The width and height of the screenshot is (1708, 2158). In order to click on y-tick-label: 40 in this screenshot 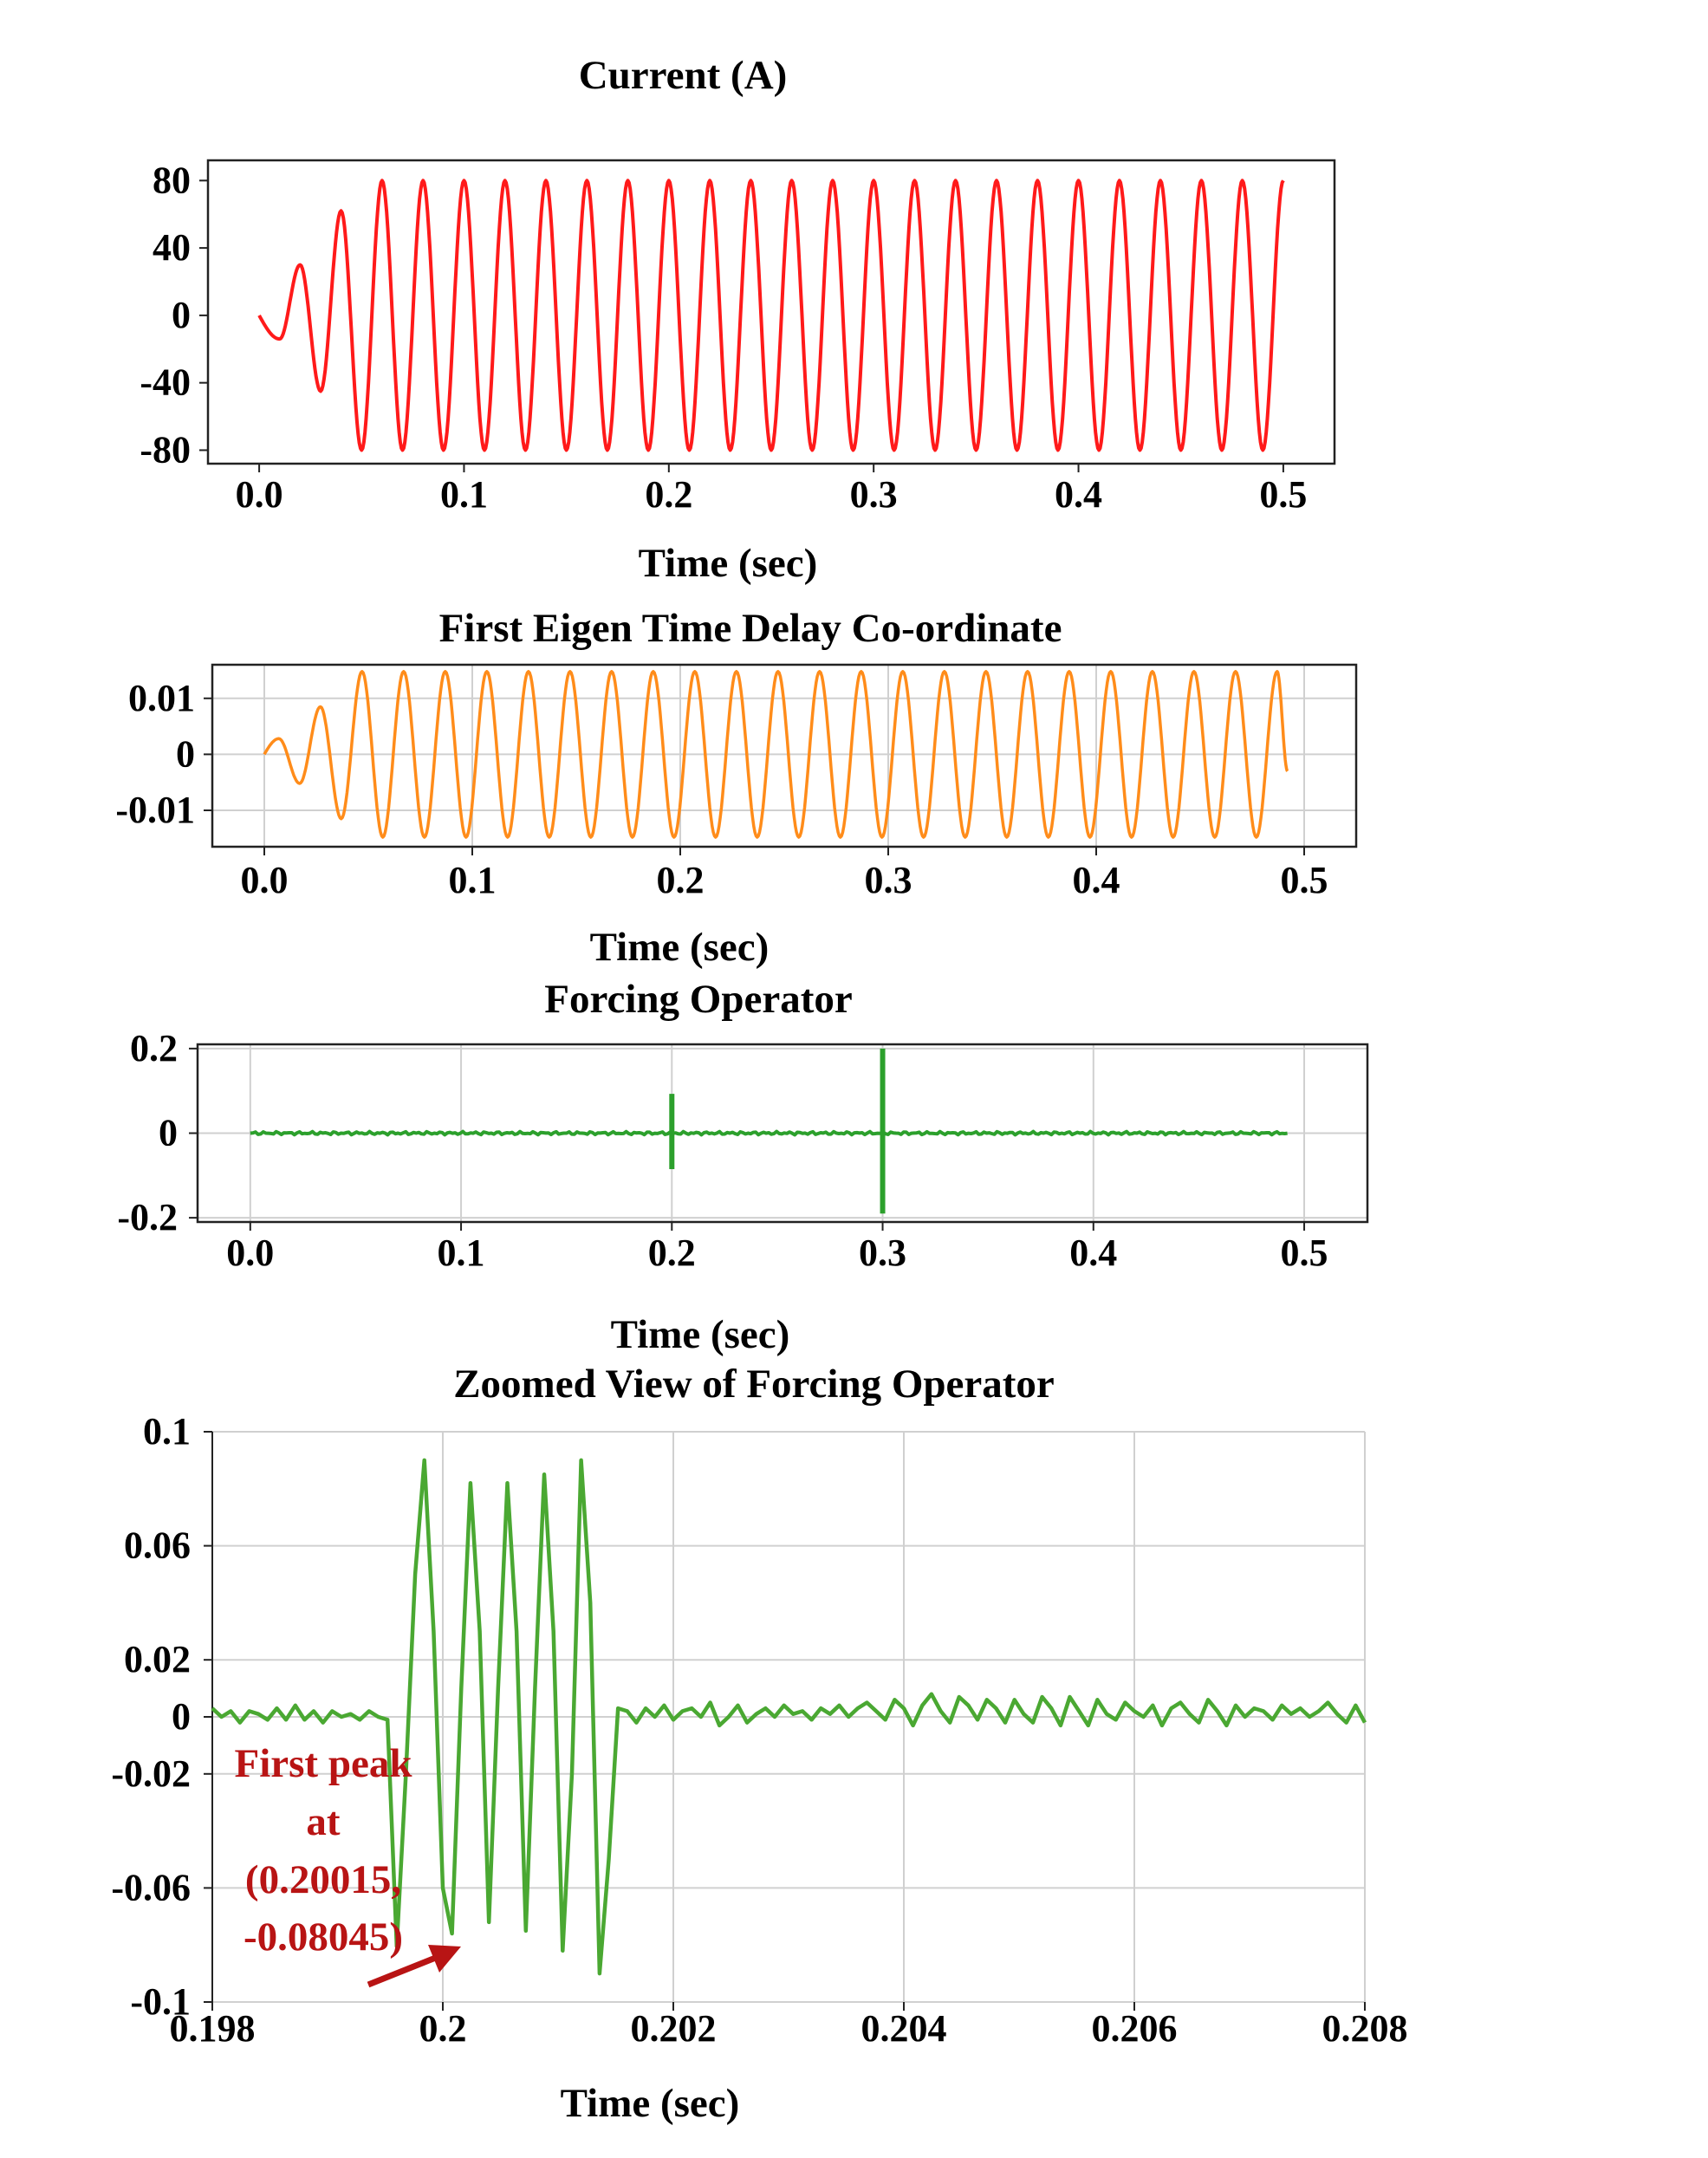, I will do `click(172, 247)`.